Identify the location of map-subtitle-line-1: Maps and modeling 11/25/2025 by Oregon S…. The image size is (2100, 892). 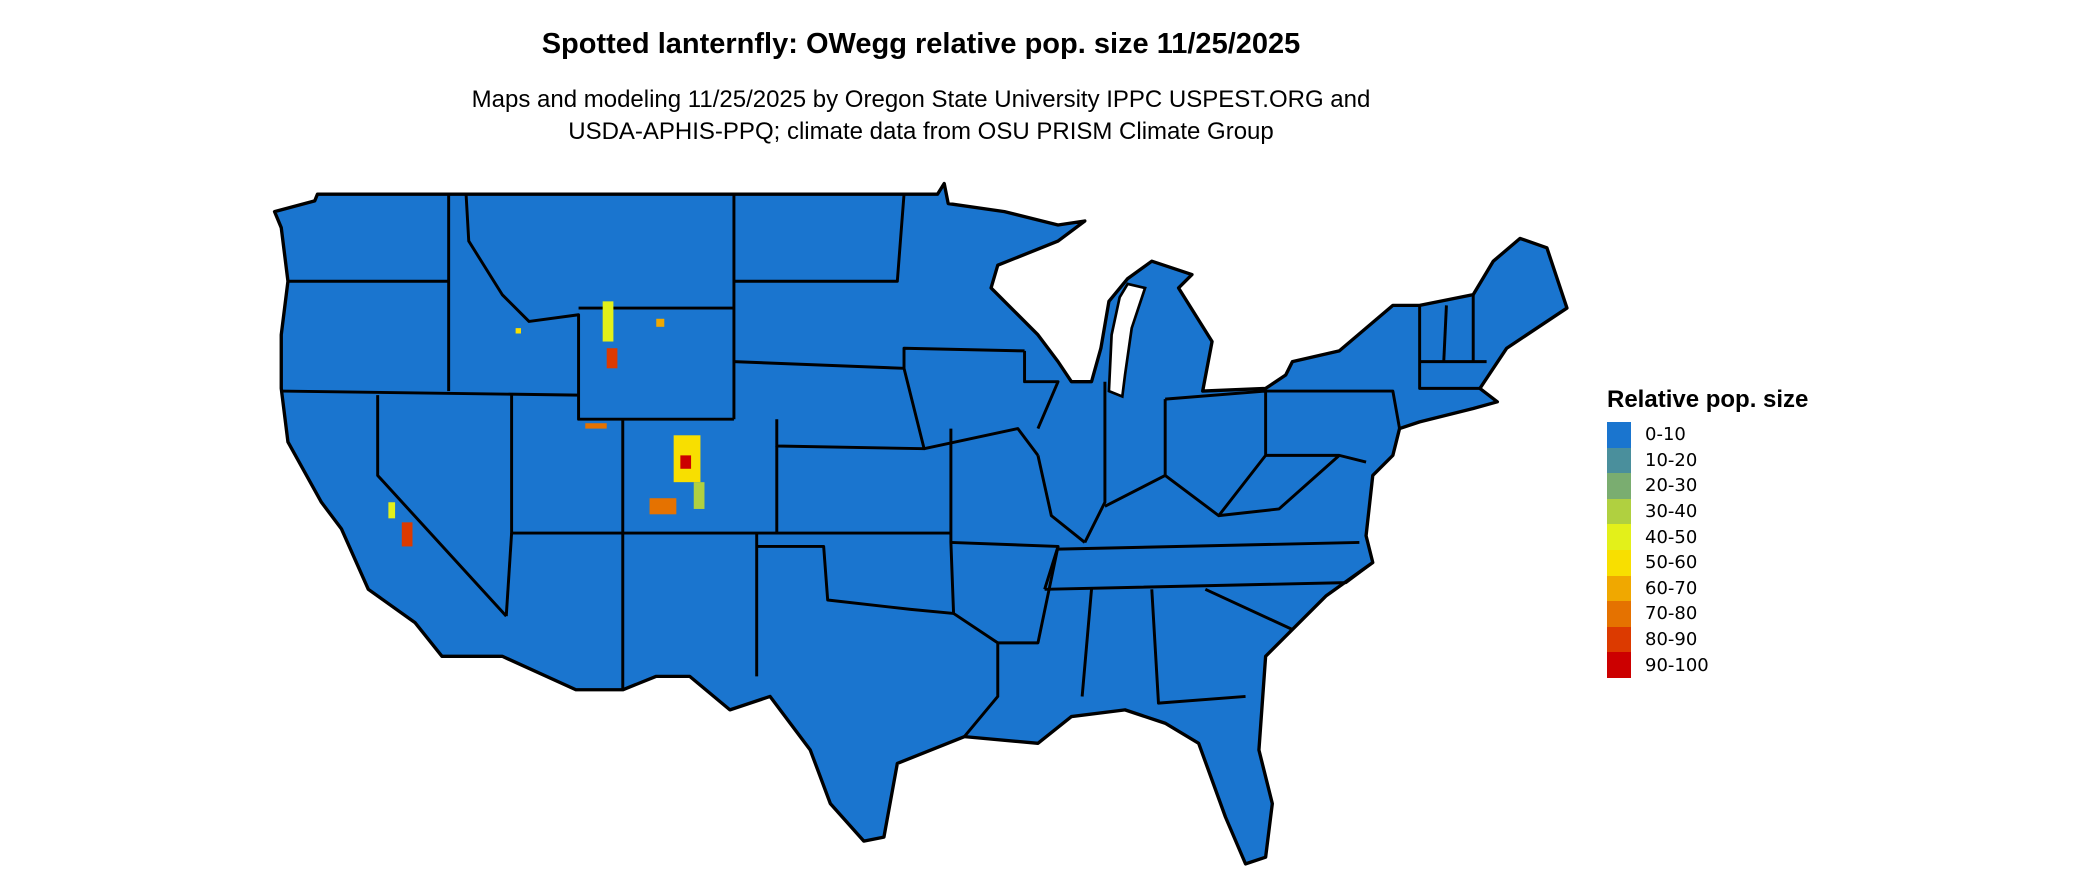
(921, 99).